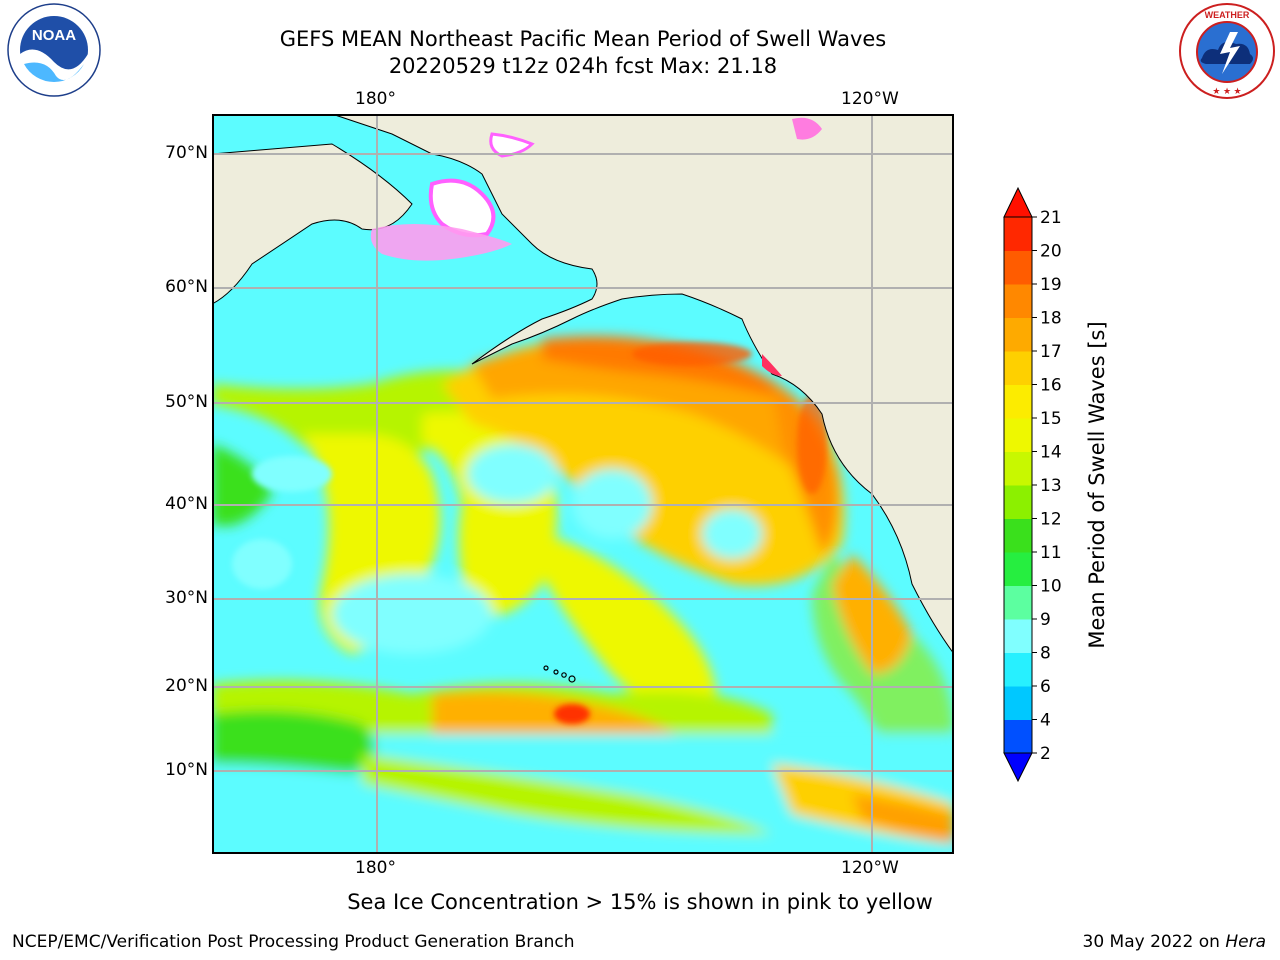  Describe the element at coordinates (375, 99) in the screenshot. I see `lon-tick-top-180: 180°` at that location.